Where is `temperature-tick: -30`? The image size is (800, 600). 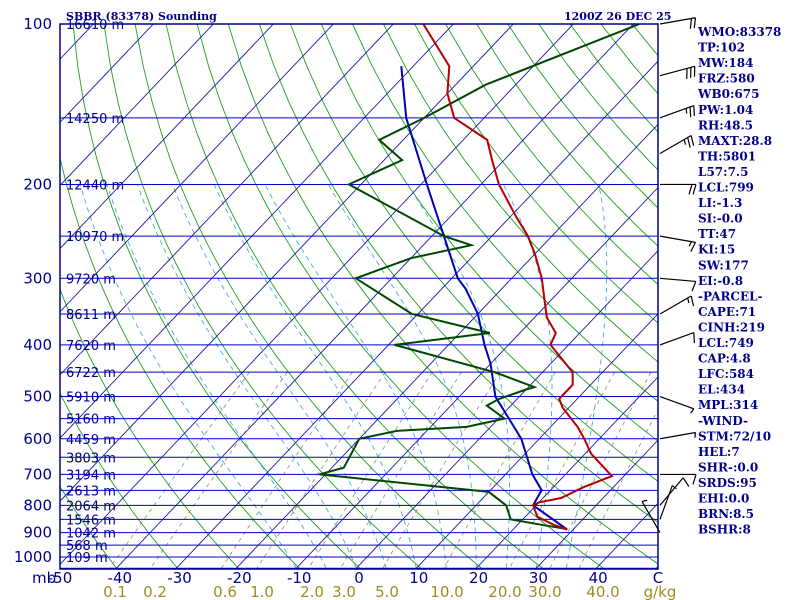 temperature-tick: -30 is located at coordinates (179, 578).